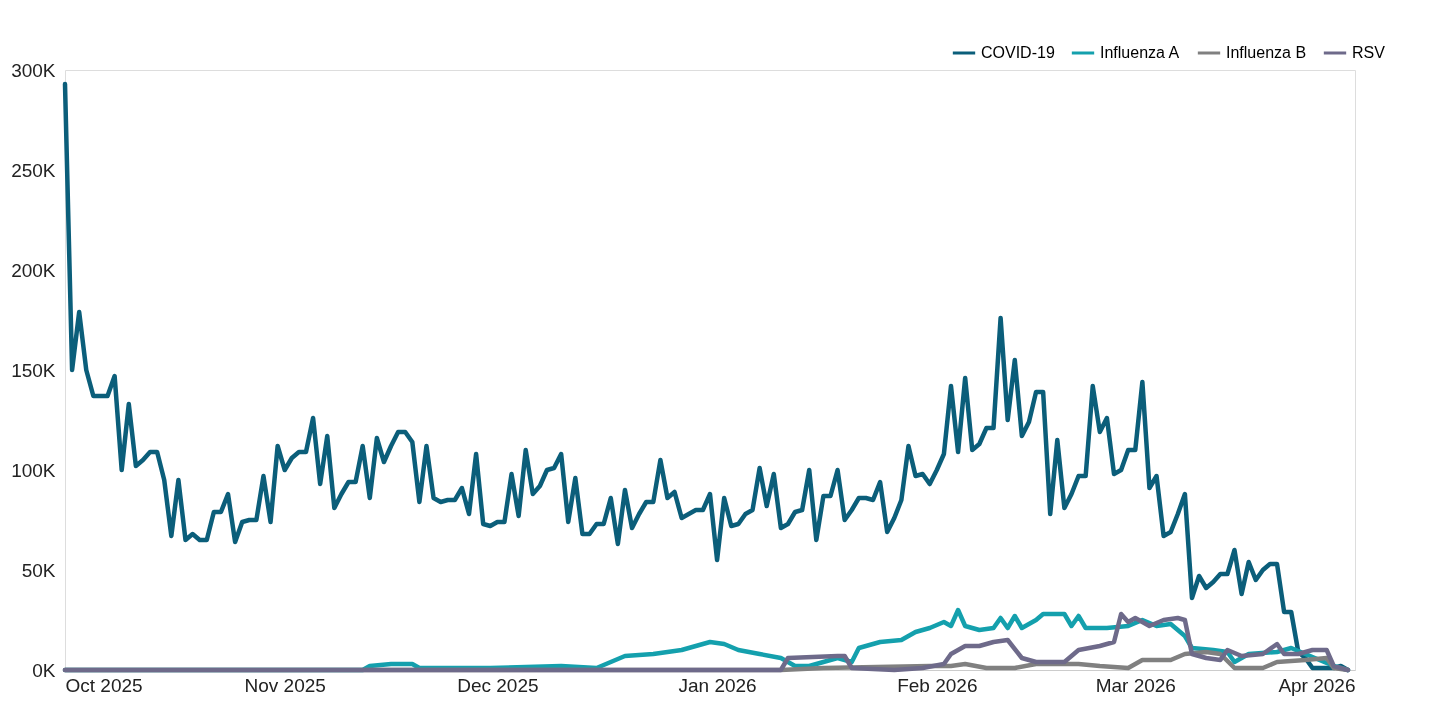  What do you see at coordinates (937, 685) in the screenshot?
I see `x-tick-label: Feb 2026` at bounding box center [937, 685].